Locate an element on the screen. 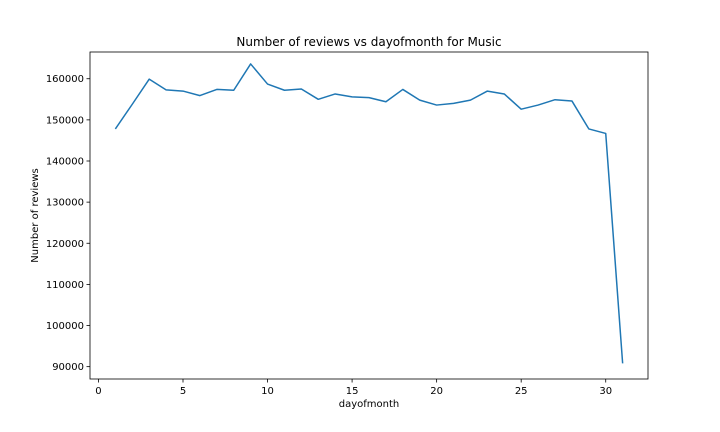 This screenshot has height=432, width=720. x-tick-label: 25 is located at coordinates (521, 391).